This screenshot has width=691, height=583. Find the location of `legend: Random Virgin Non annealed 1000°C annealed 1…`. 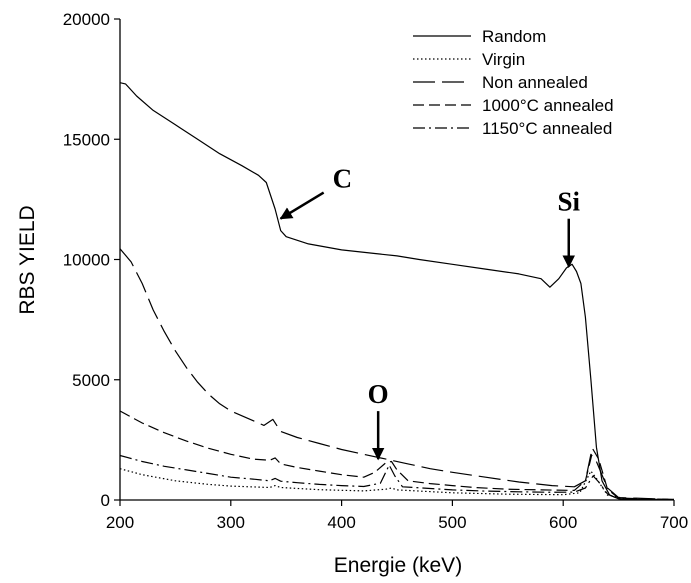

legend: Random Virgin Non annealed 1000°C annealed 1… is located at coordinates (513, 82).